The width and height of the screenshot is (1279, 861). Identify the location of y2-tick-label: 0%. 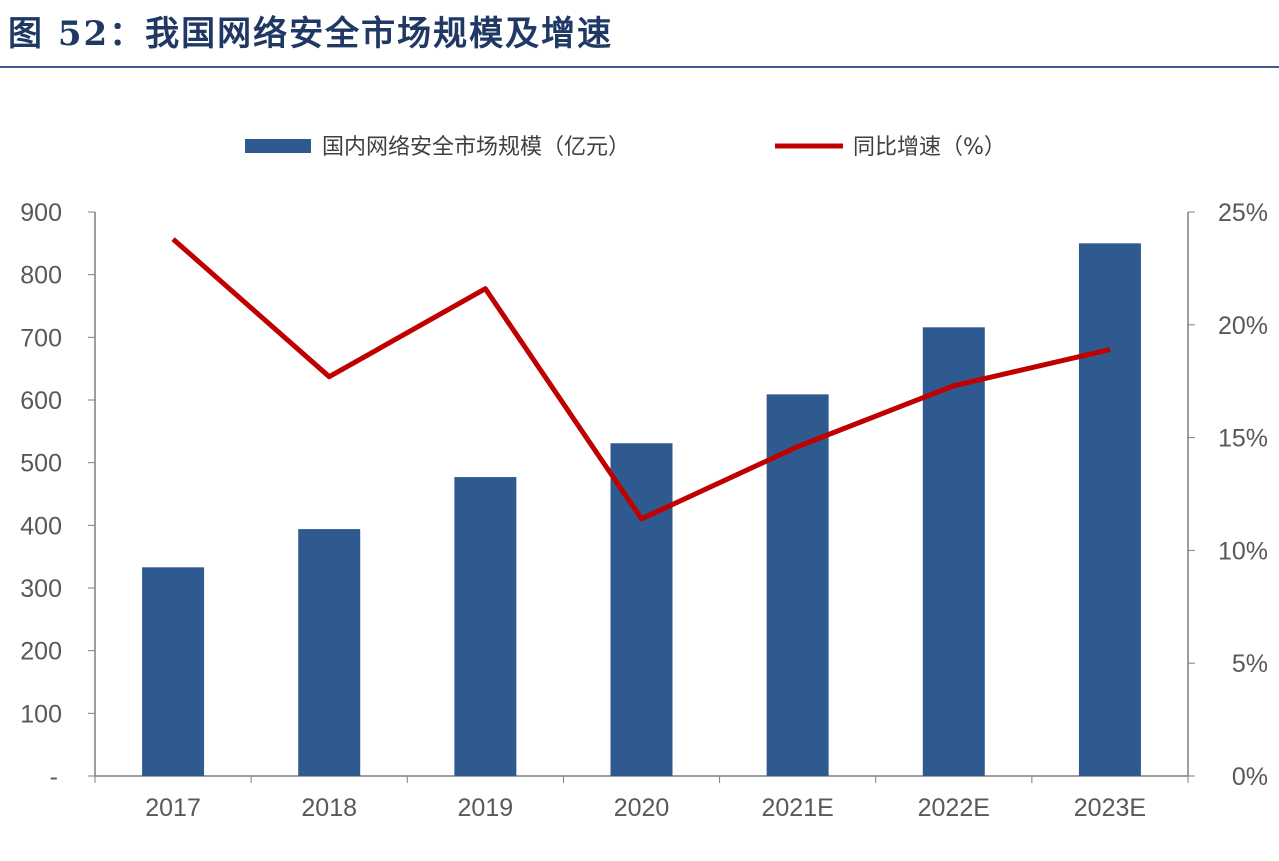
(1250, 777).